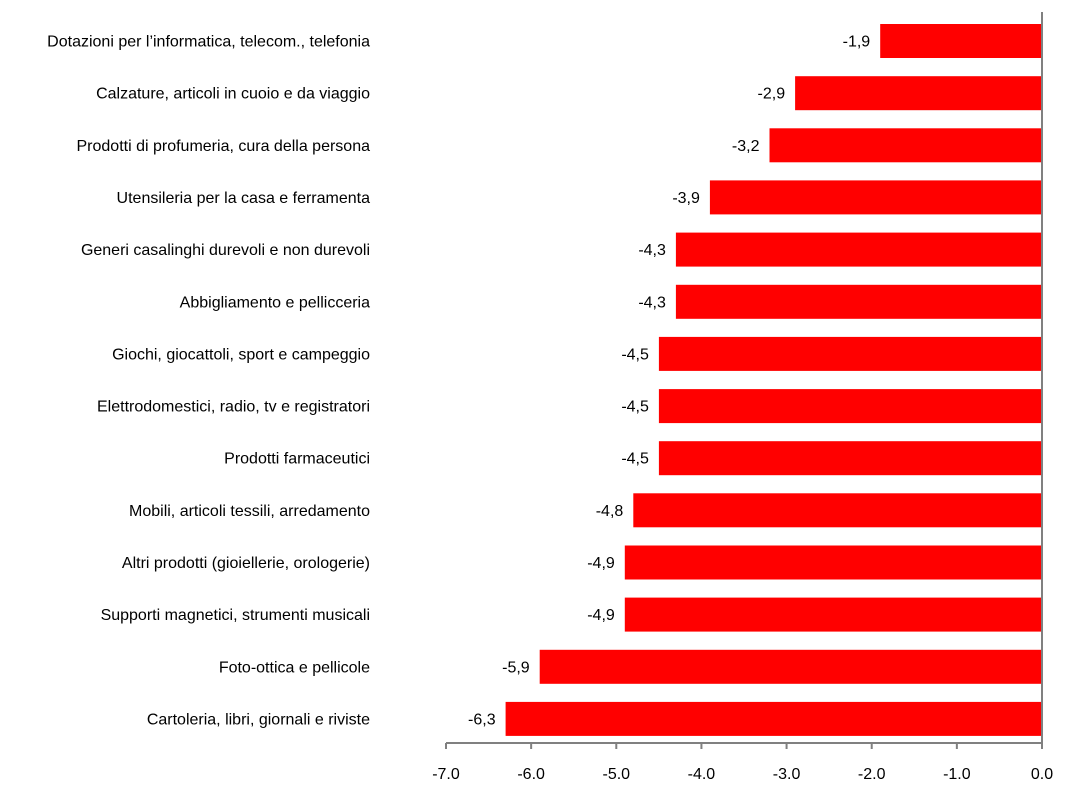 The width and height of the screenshot is (1069, 787). What do you see at coordinates (957, 774) in the screenshot?
I see `x-tick-label: -1.0` at bounding box center [957, 774].